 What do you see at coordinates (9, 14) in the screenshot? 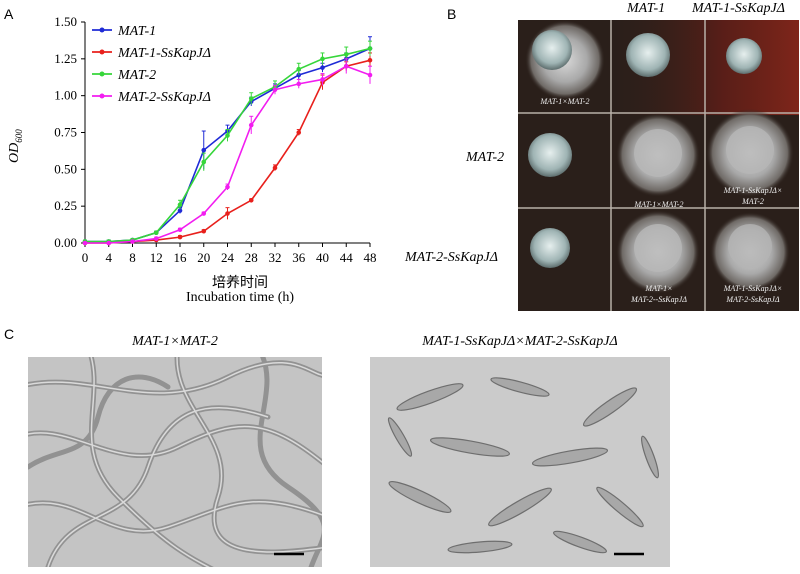
I see `panel-letter-a: A` at bounding box center [9, 14].